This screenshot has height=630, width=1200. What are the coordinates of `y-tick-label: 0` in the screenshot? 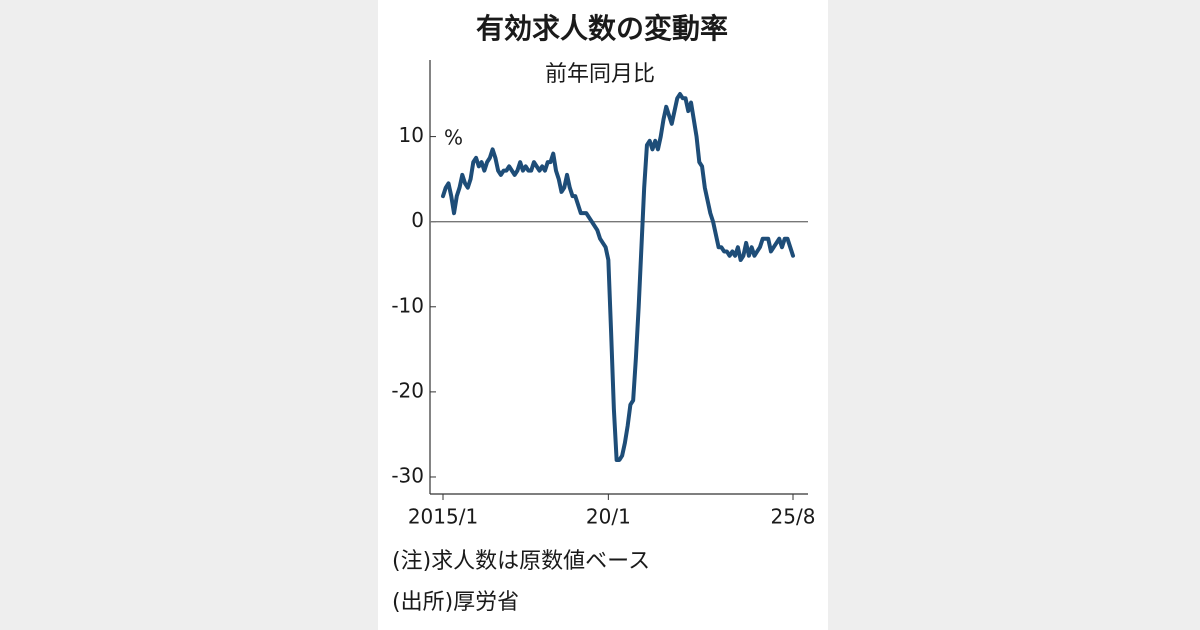 It's located at (417, 220).